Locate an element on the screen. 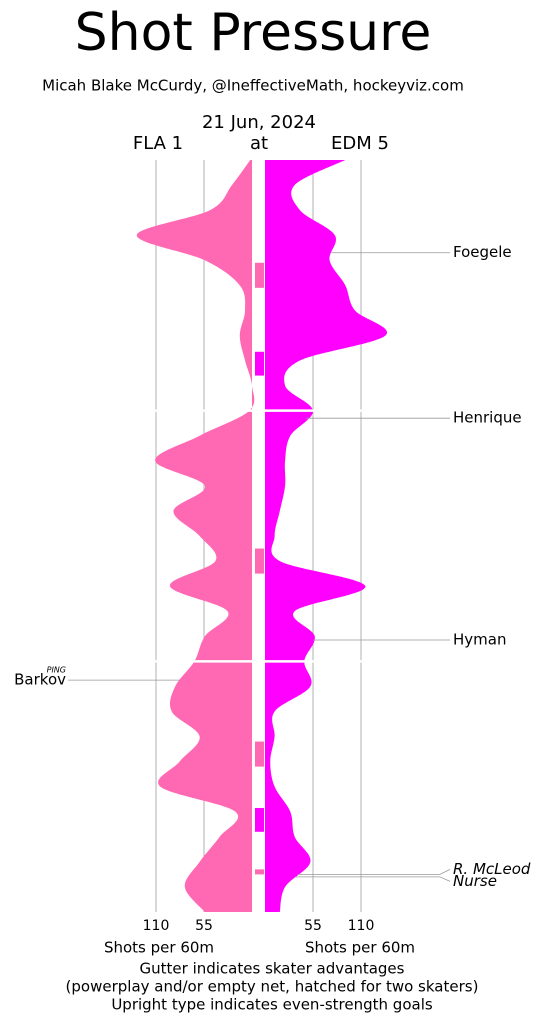  goal-note: PING is located at coordinates (56, 670).